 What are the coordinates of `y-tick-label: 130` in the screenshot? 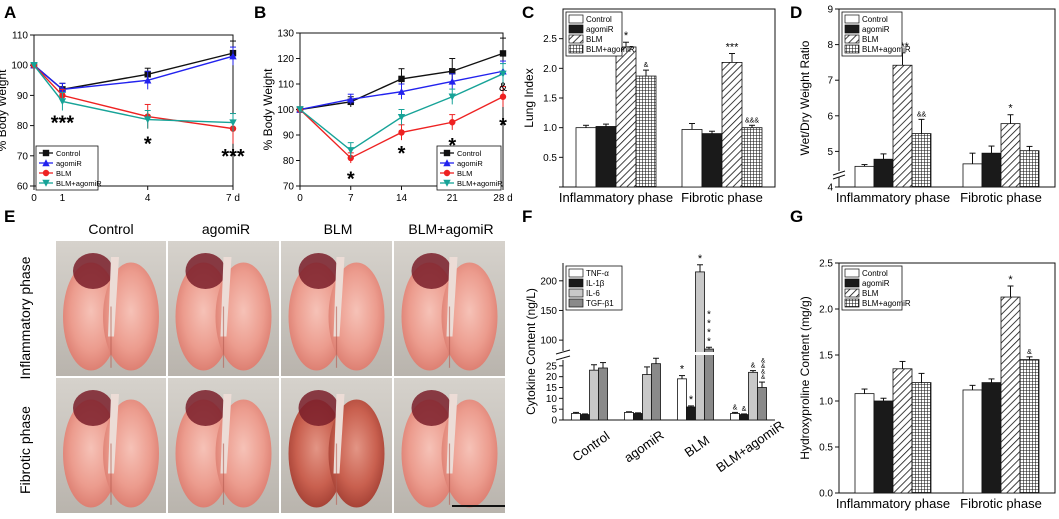 It's located at (285, 34).